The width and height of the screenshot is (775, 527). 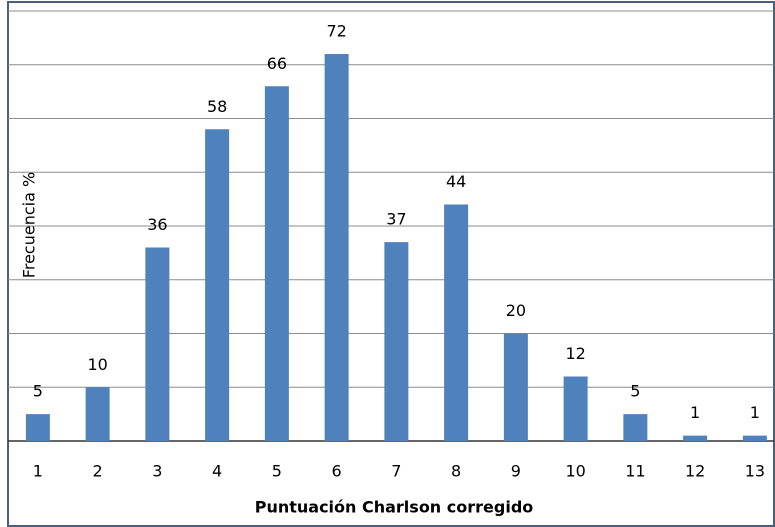 I want to click on x-tick-label: 3, so click(x=157, y=471).